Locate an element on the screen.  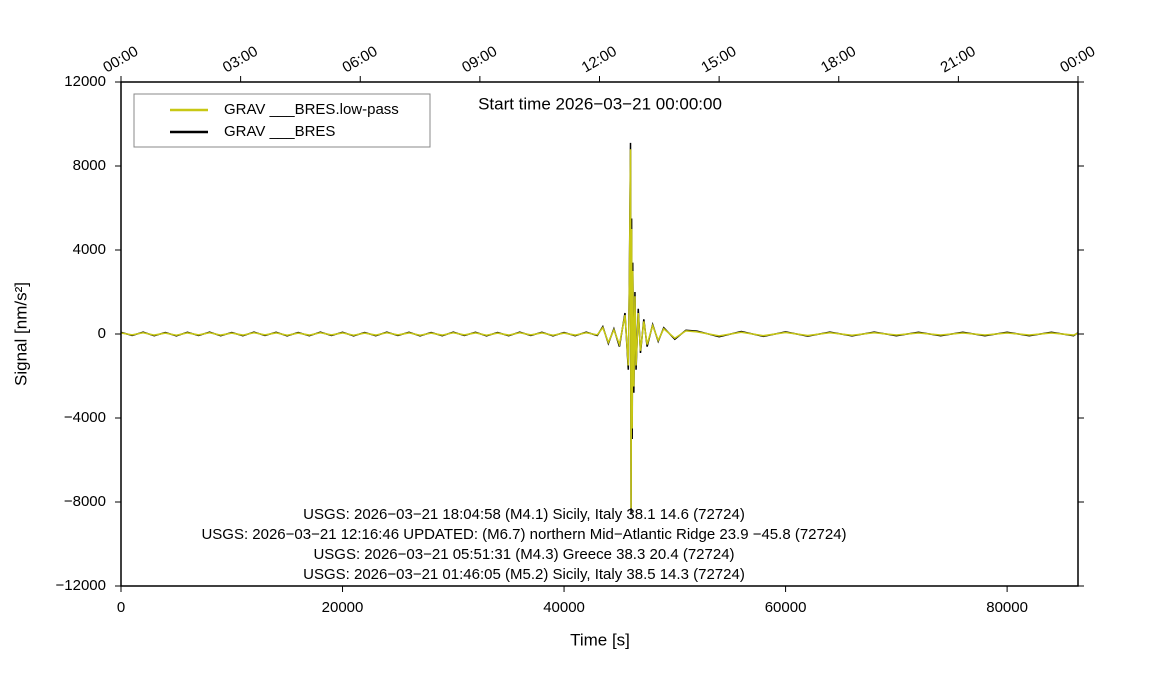
y-tick-label: 0 is located at coordinates (102, 333).